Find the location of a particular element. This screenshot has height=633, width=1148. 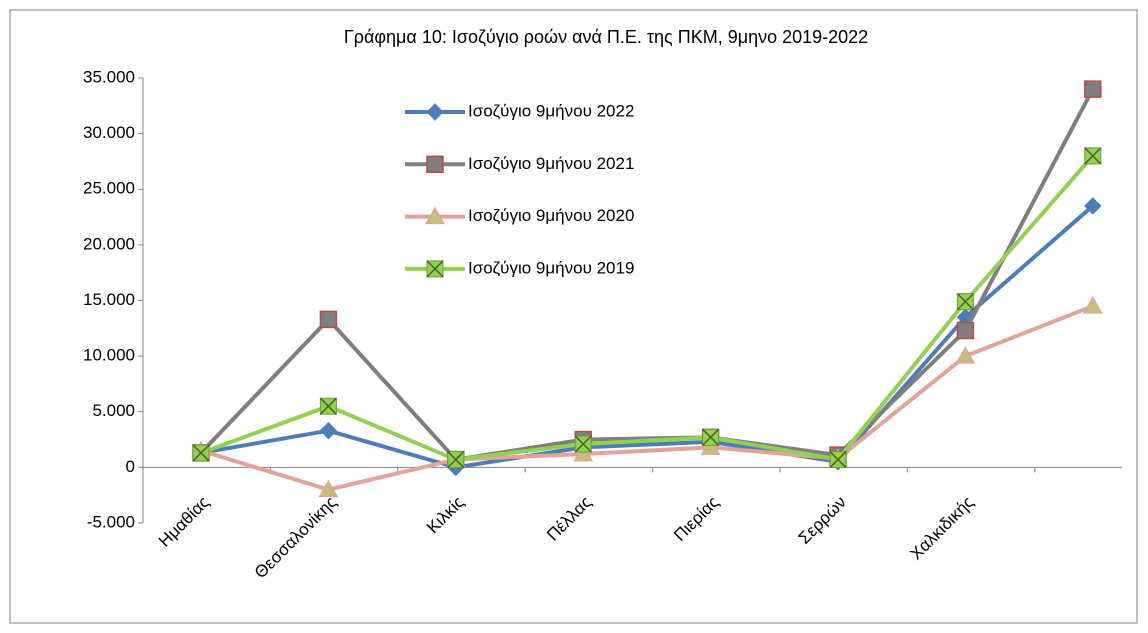

y-tick-label: 5.000 is located at coordinates (113, 410).